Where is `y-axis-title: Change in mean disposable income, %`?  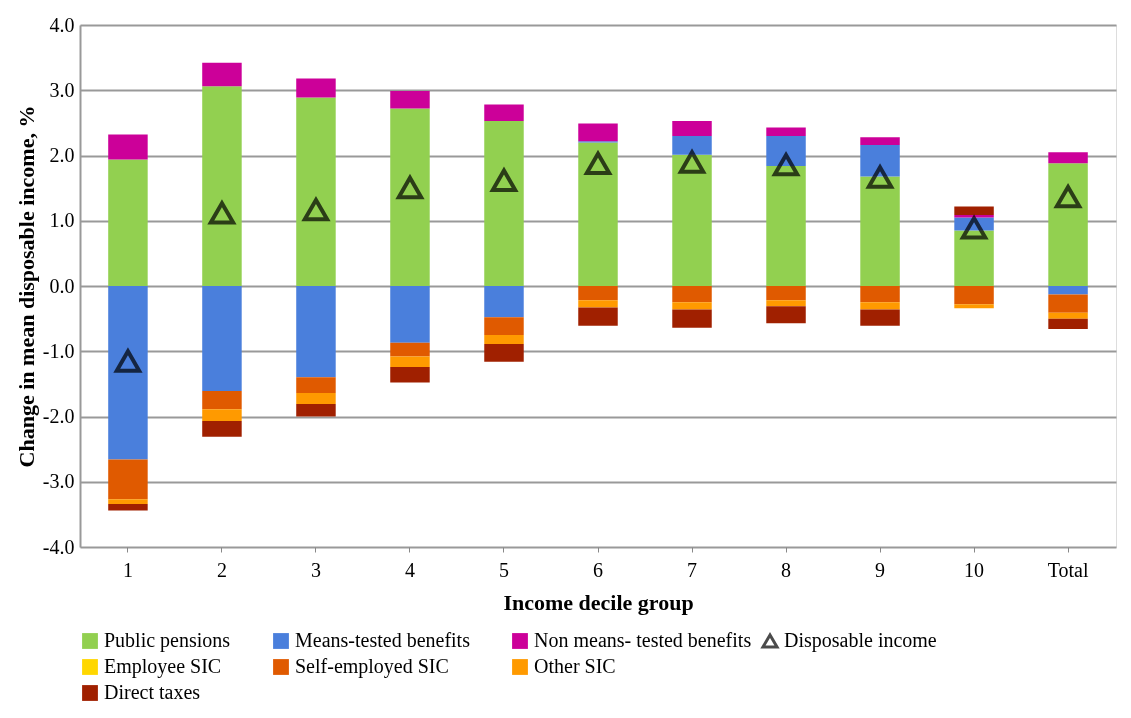 y-axis-title: Change in mean disposable income, % is located at coordinates (26, 286).